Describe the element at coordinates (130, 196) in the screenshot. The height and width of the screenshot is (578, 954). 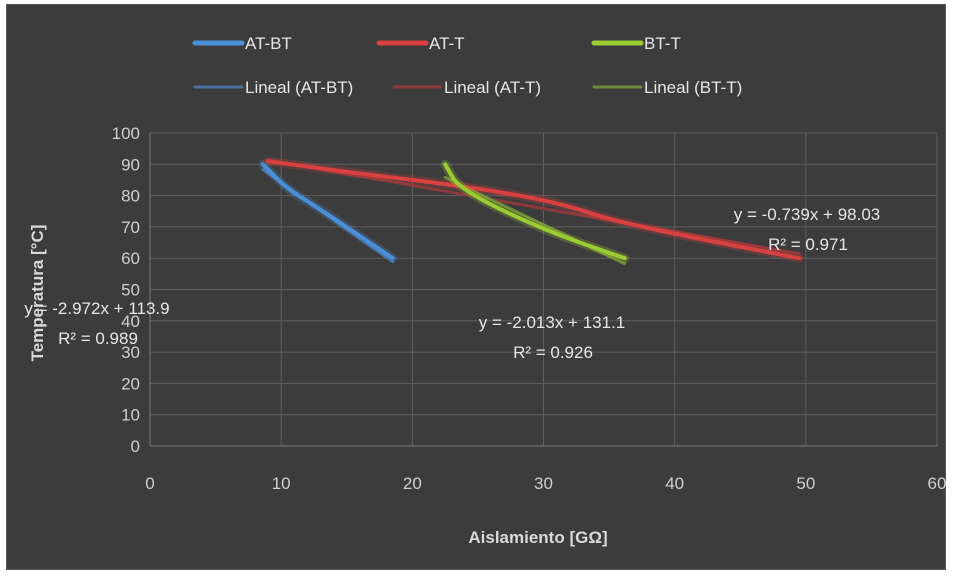
I see `y-tick-label: 80` at that location.